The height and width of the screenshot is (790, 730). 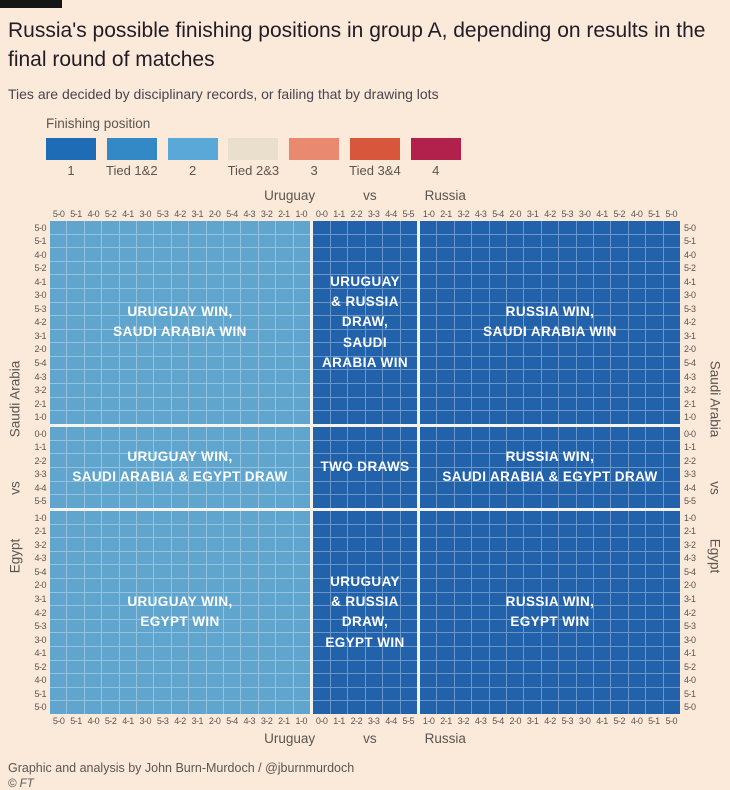 What do you see at coordinates (180, 720) in the screenshot?
I see `x-tick-label: 4-2` at bounding box center [180, 720].